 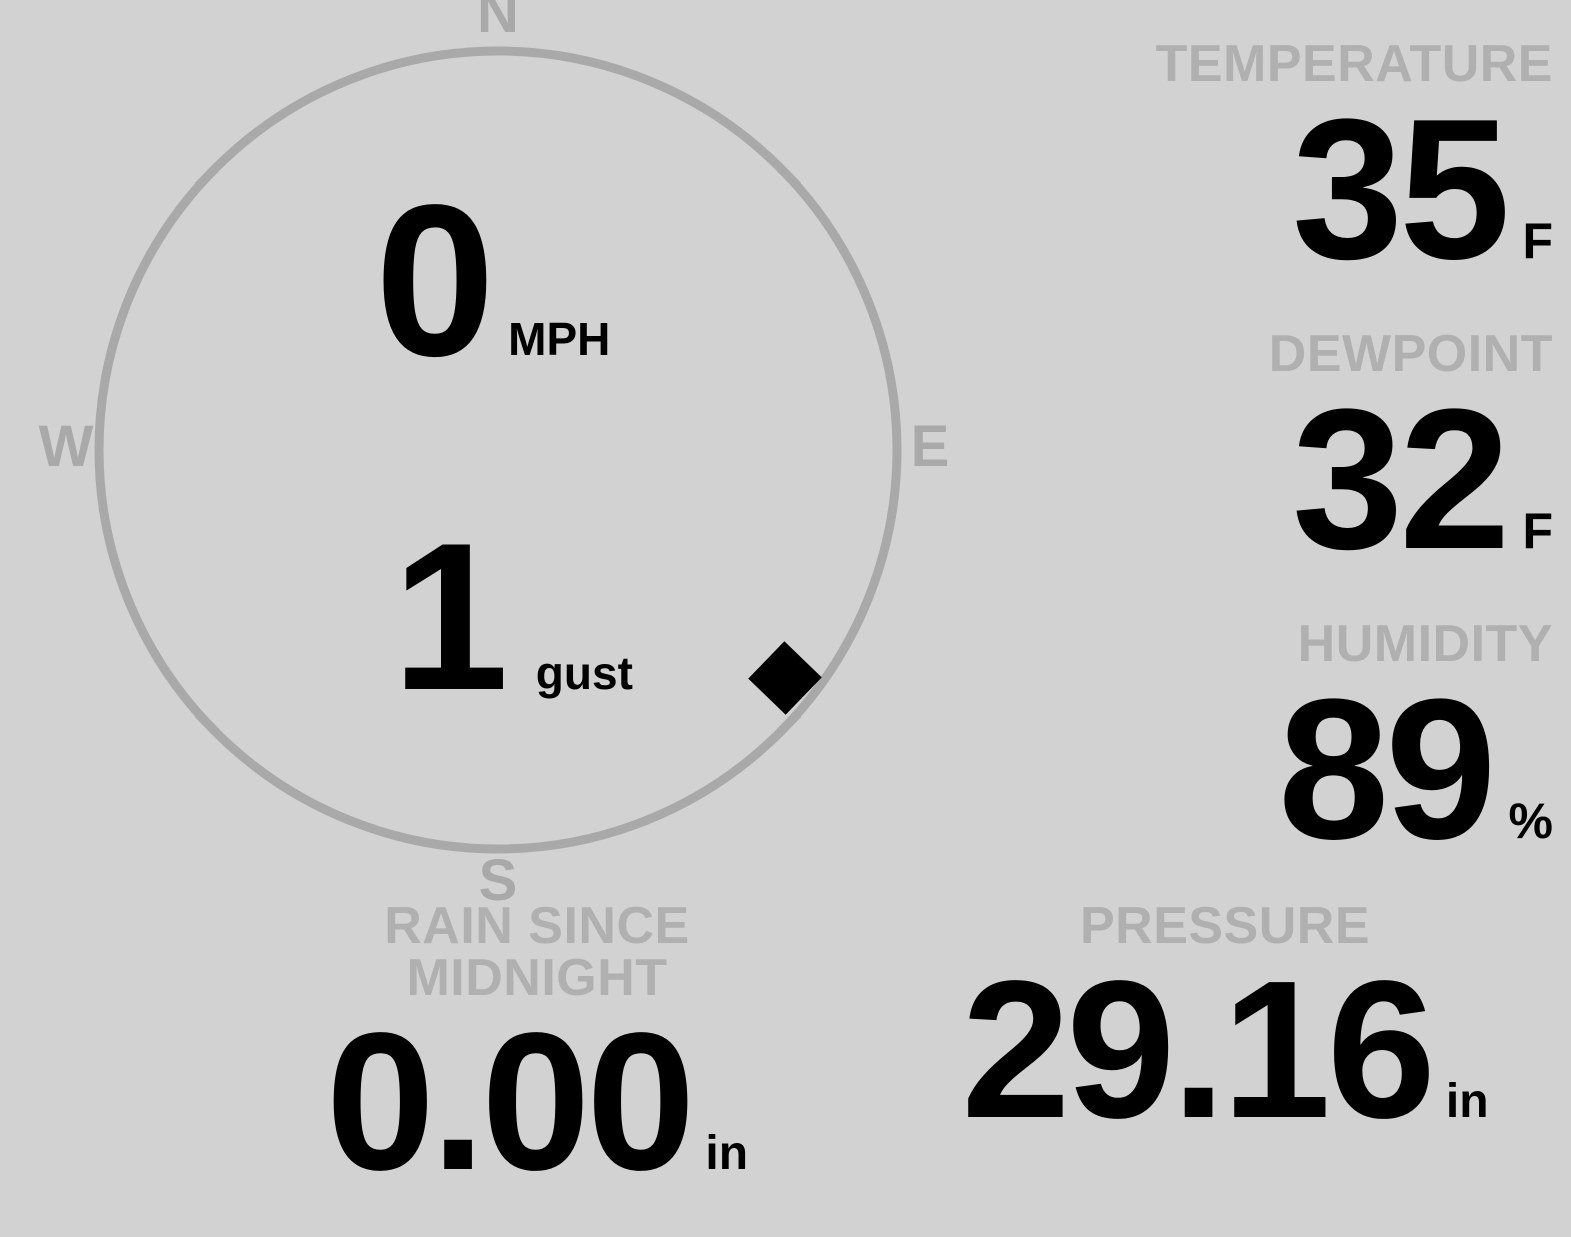 I want to click on wind-direction-diamond-icon, so click(x=785, y=678).